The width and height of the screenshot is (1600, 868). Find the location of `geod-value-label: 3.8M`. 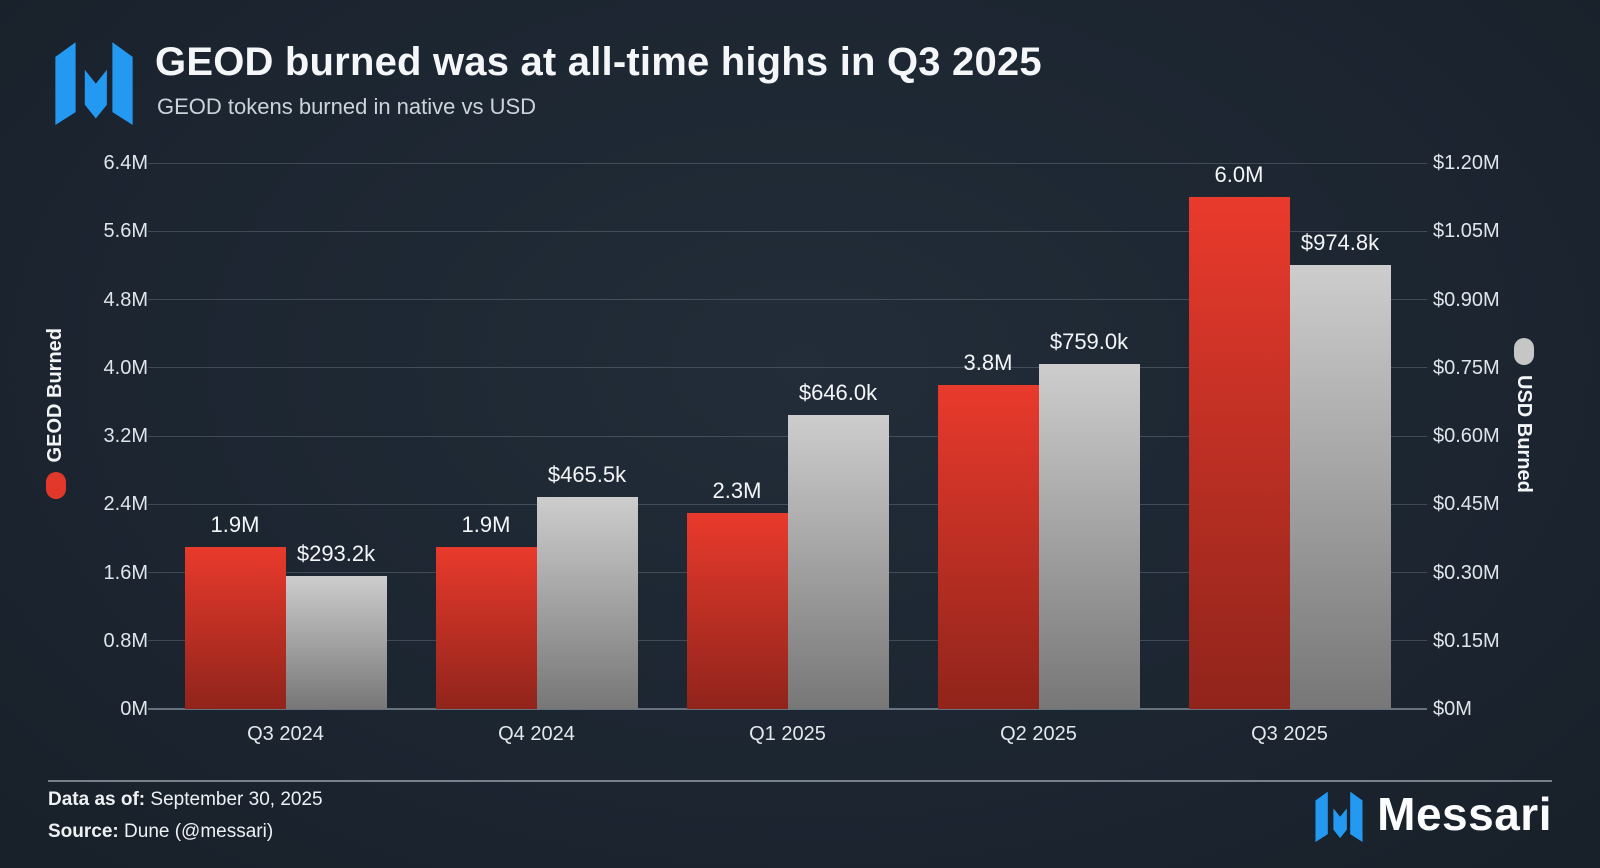

geod-value-label: 3.8M is located at coordinates (988, 362).